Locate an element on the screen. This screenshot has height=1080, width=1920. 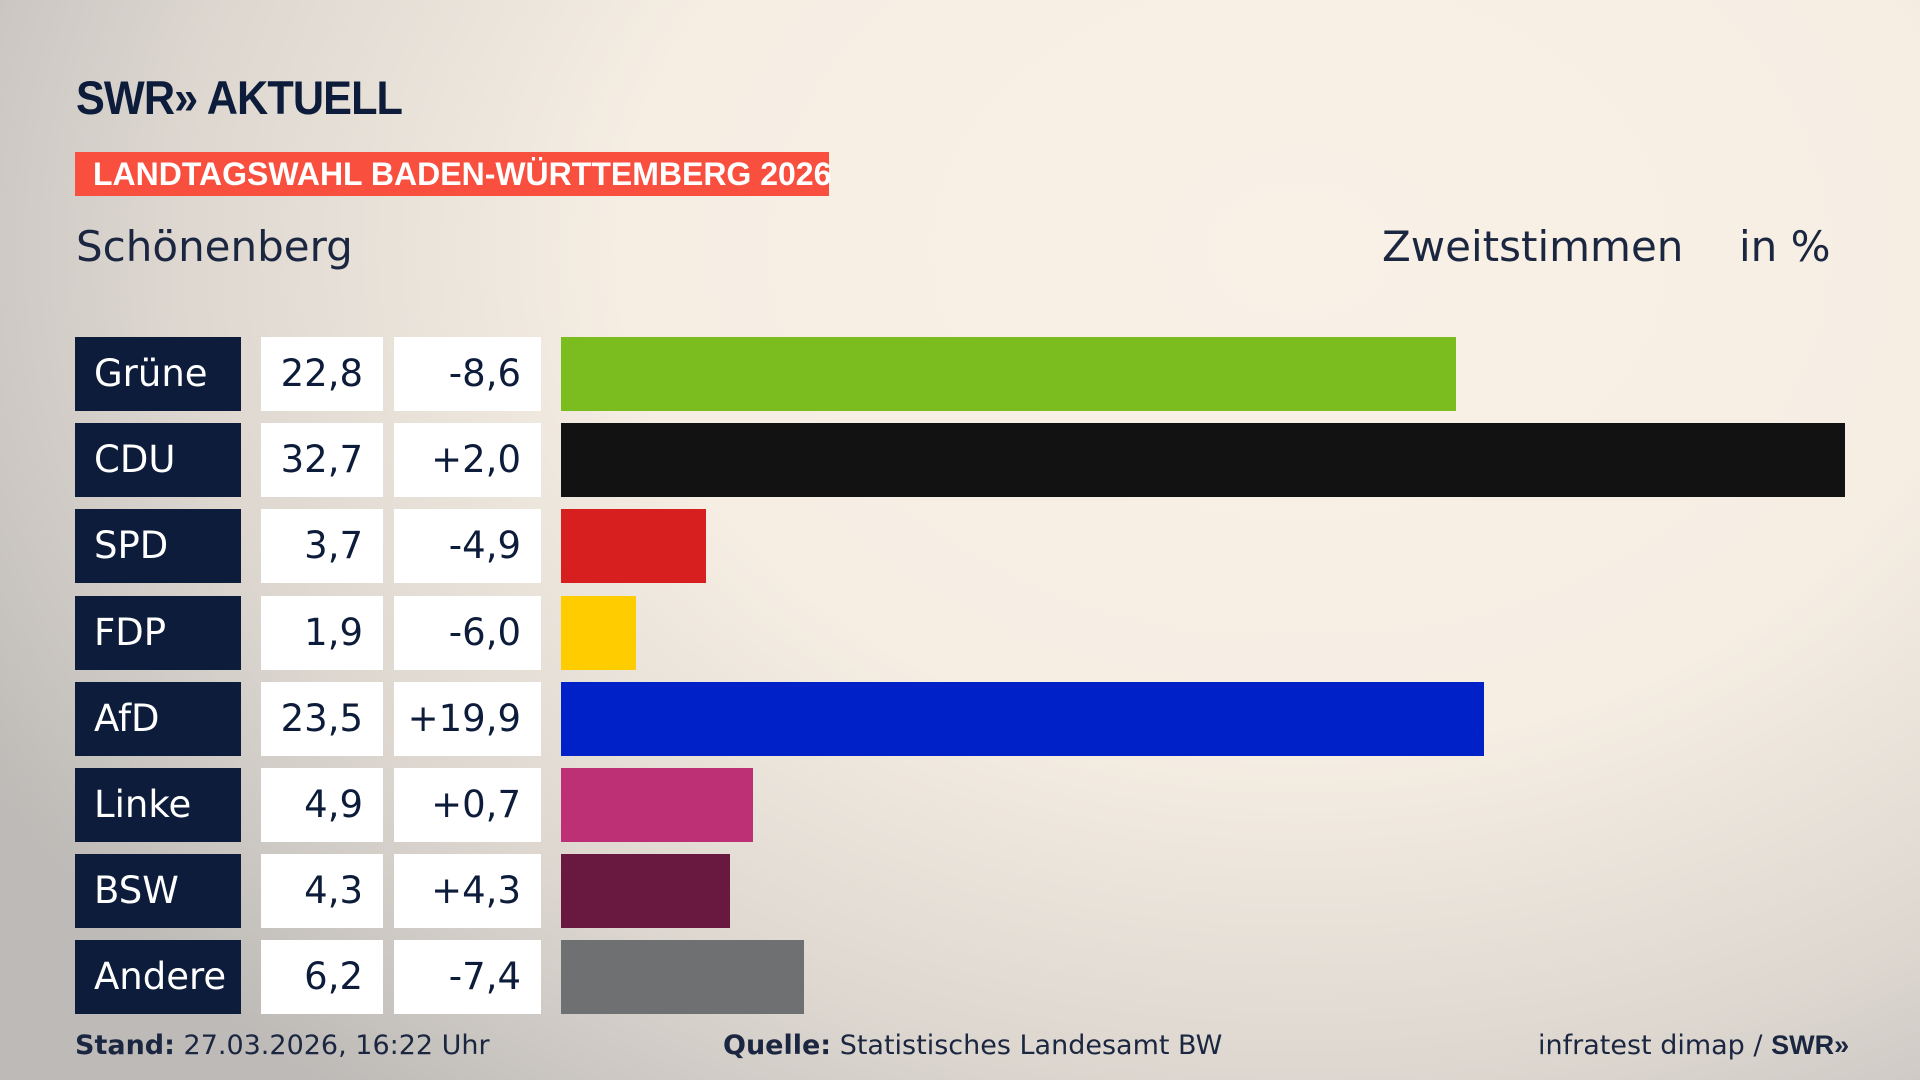
vote-change: +0,7 is located at coordinates (467, 805).